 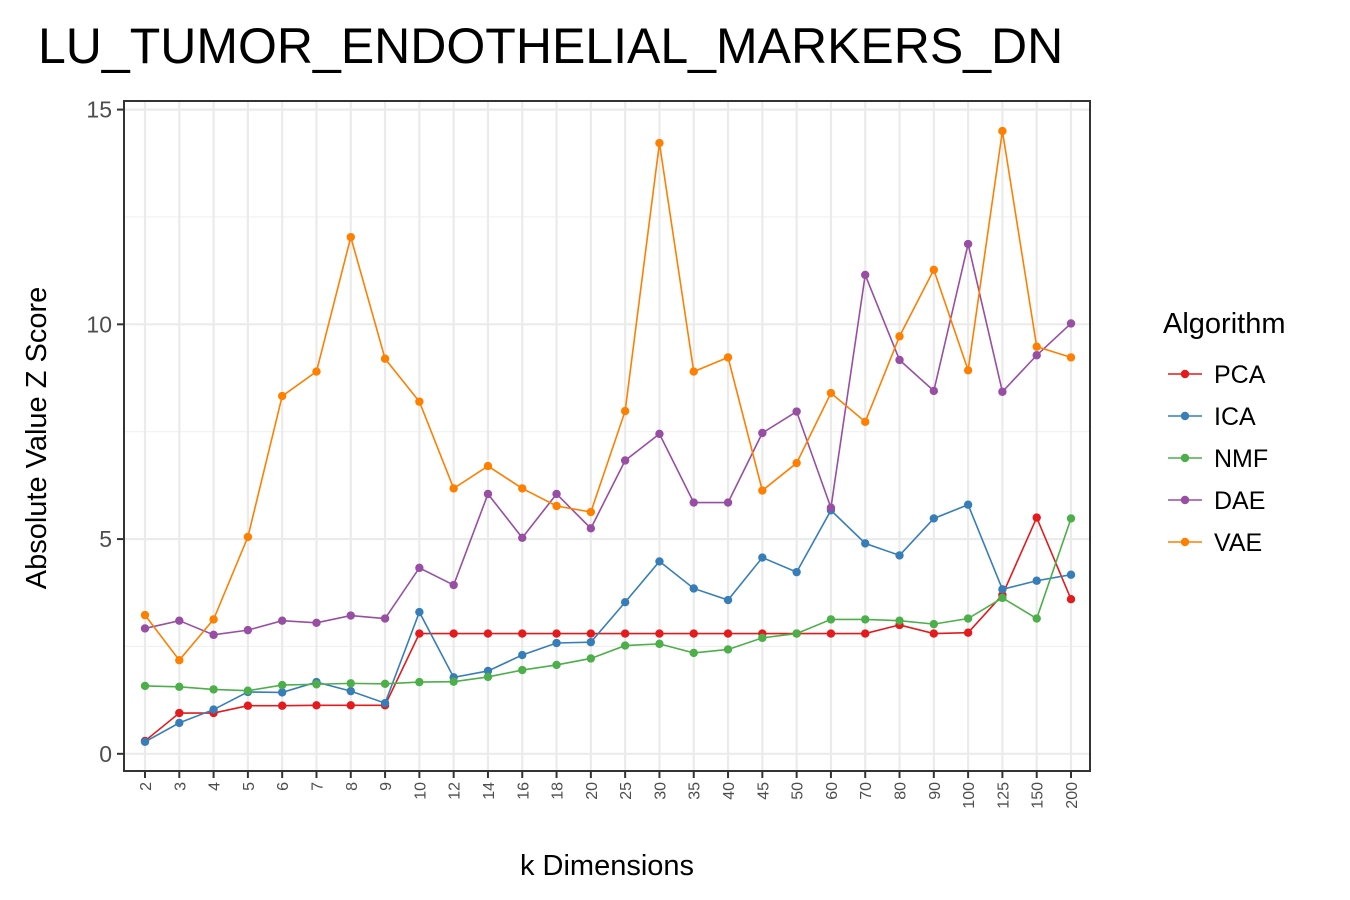 What do you see at coordinates (1185, 374) in the screenshot?
I see `legend-key-point-pca` at bounding box center [1185, 374].